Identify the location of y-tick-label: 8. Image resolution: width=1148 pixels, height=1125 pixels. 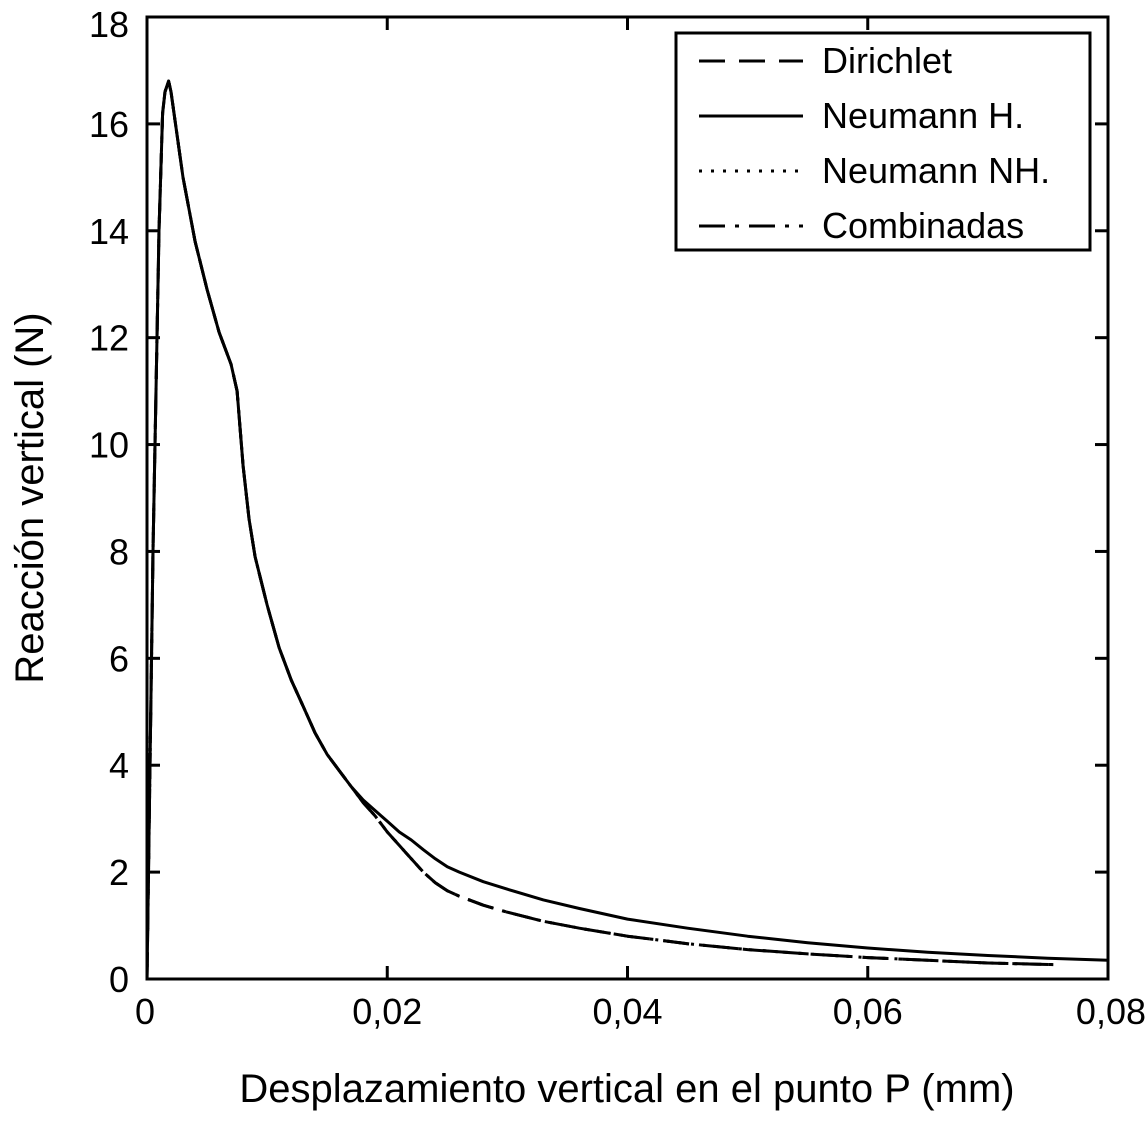
(119, 551).